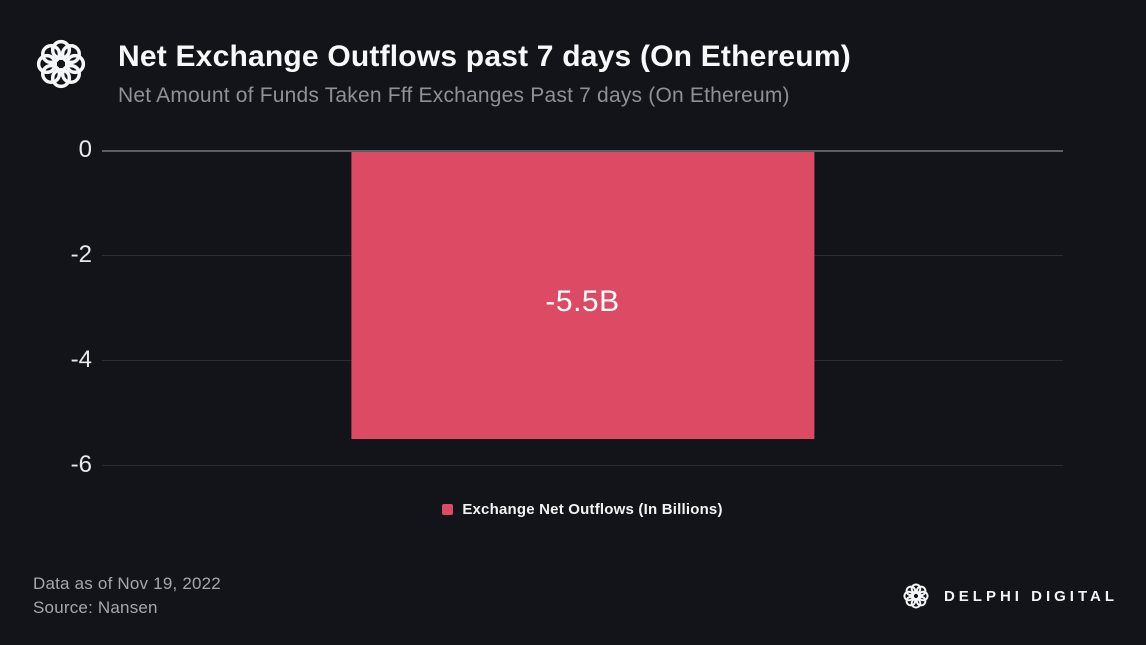 The image size is (1146, 645). I want to click on gridline-y0, so click(582, 151).